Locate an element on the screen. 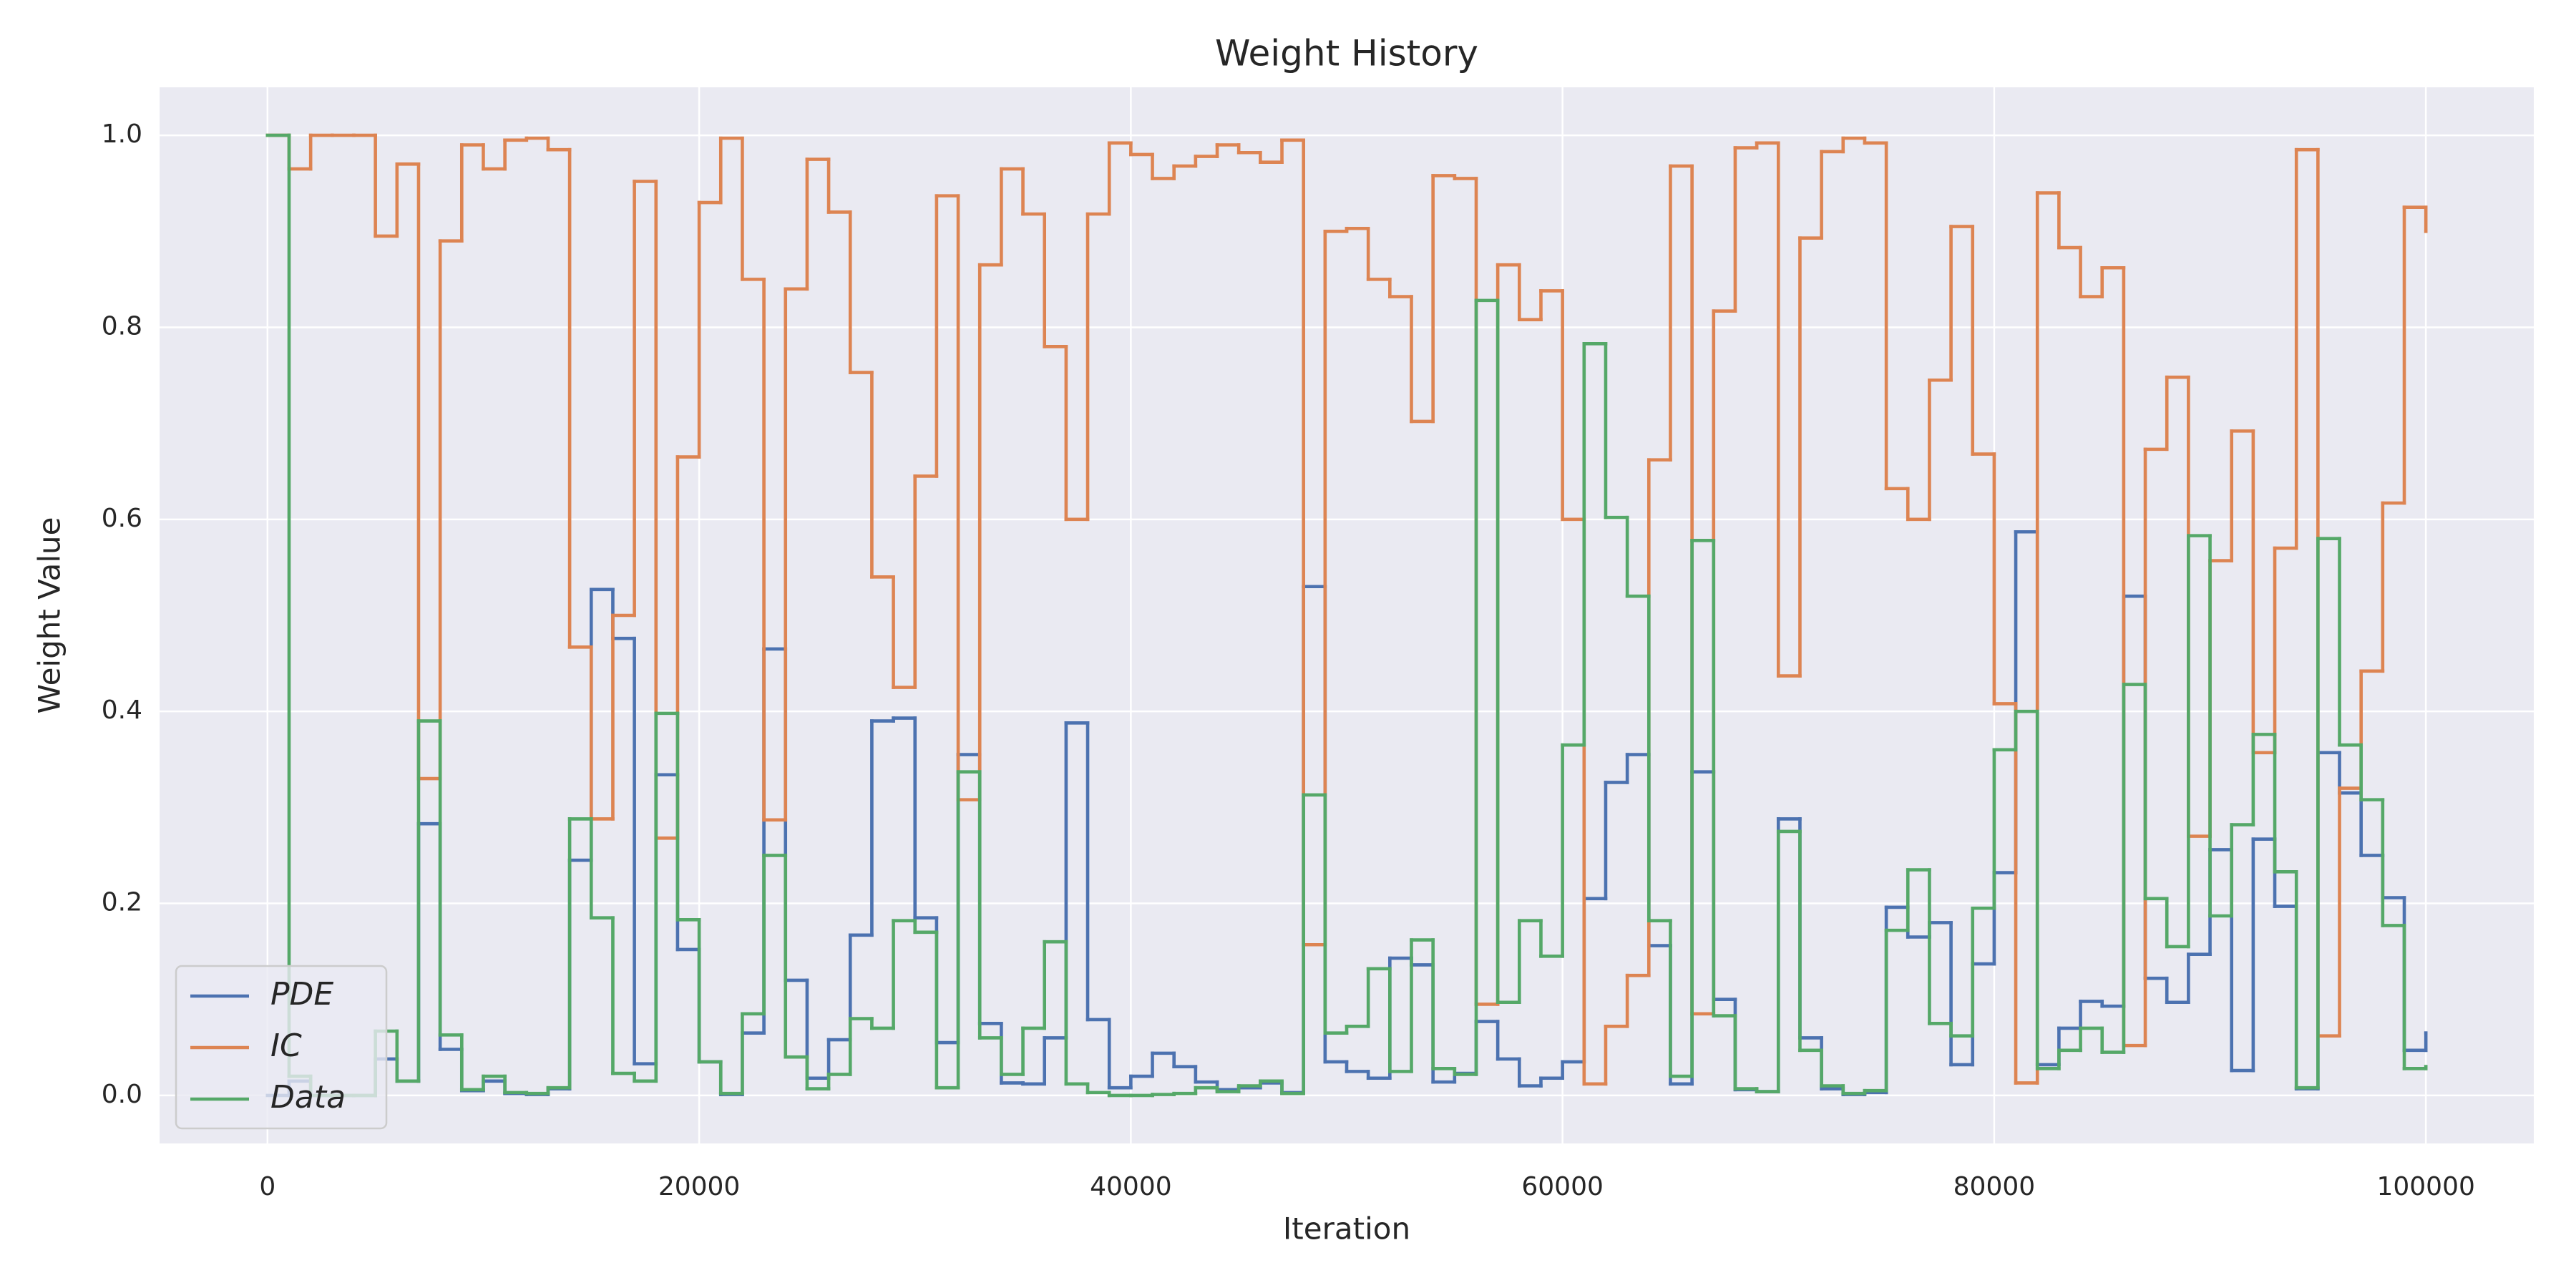 The height and width of the screenshot is (1288, 2576). x-tick-label: 100000 is located at coordinates (2425, 1186).